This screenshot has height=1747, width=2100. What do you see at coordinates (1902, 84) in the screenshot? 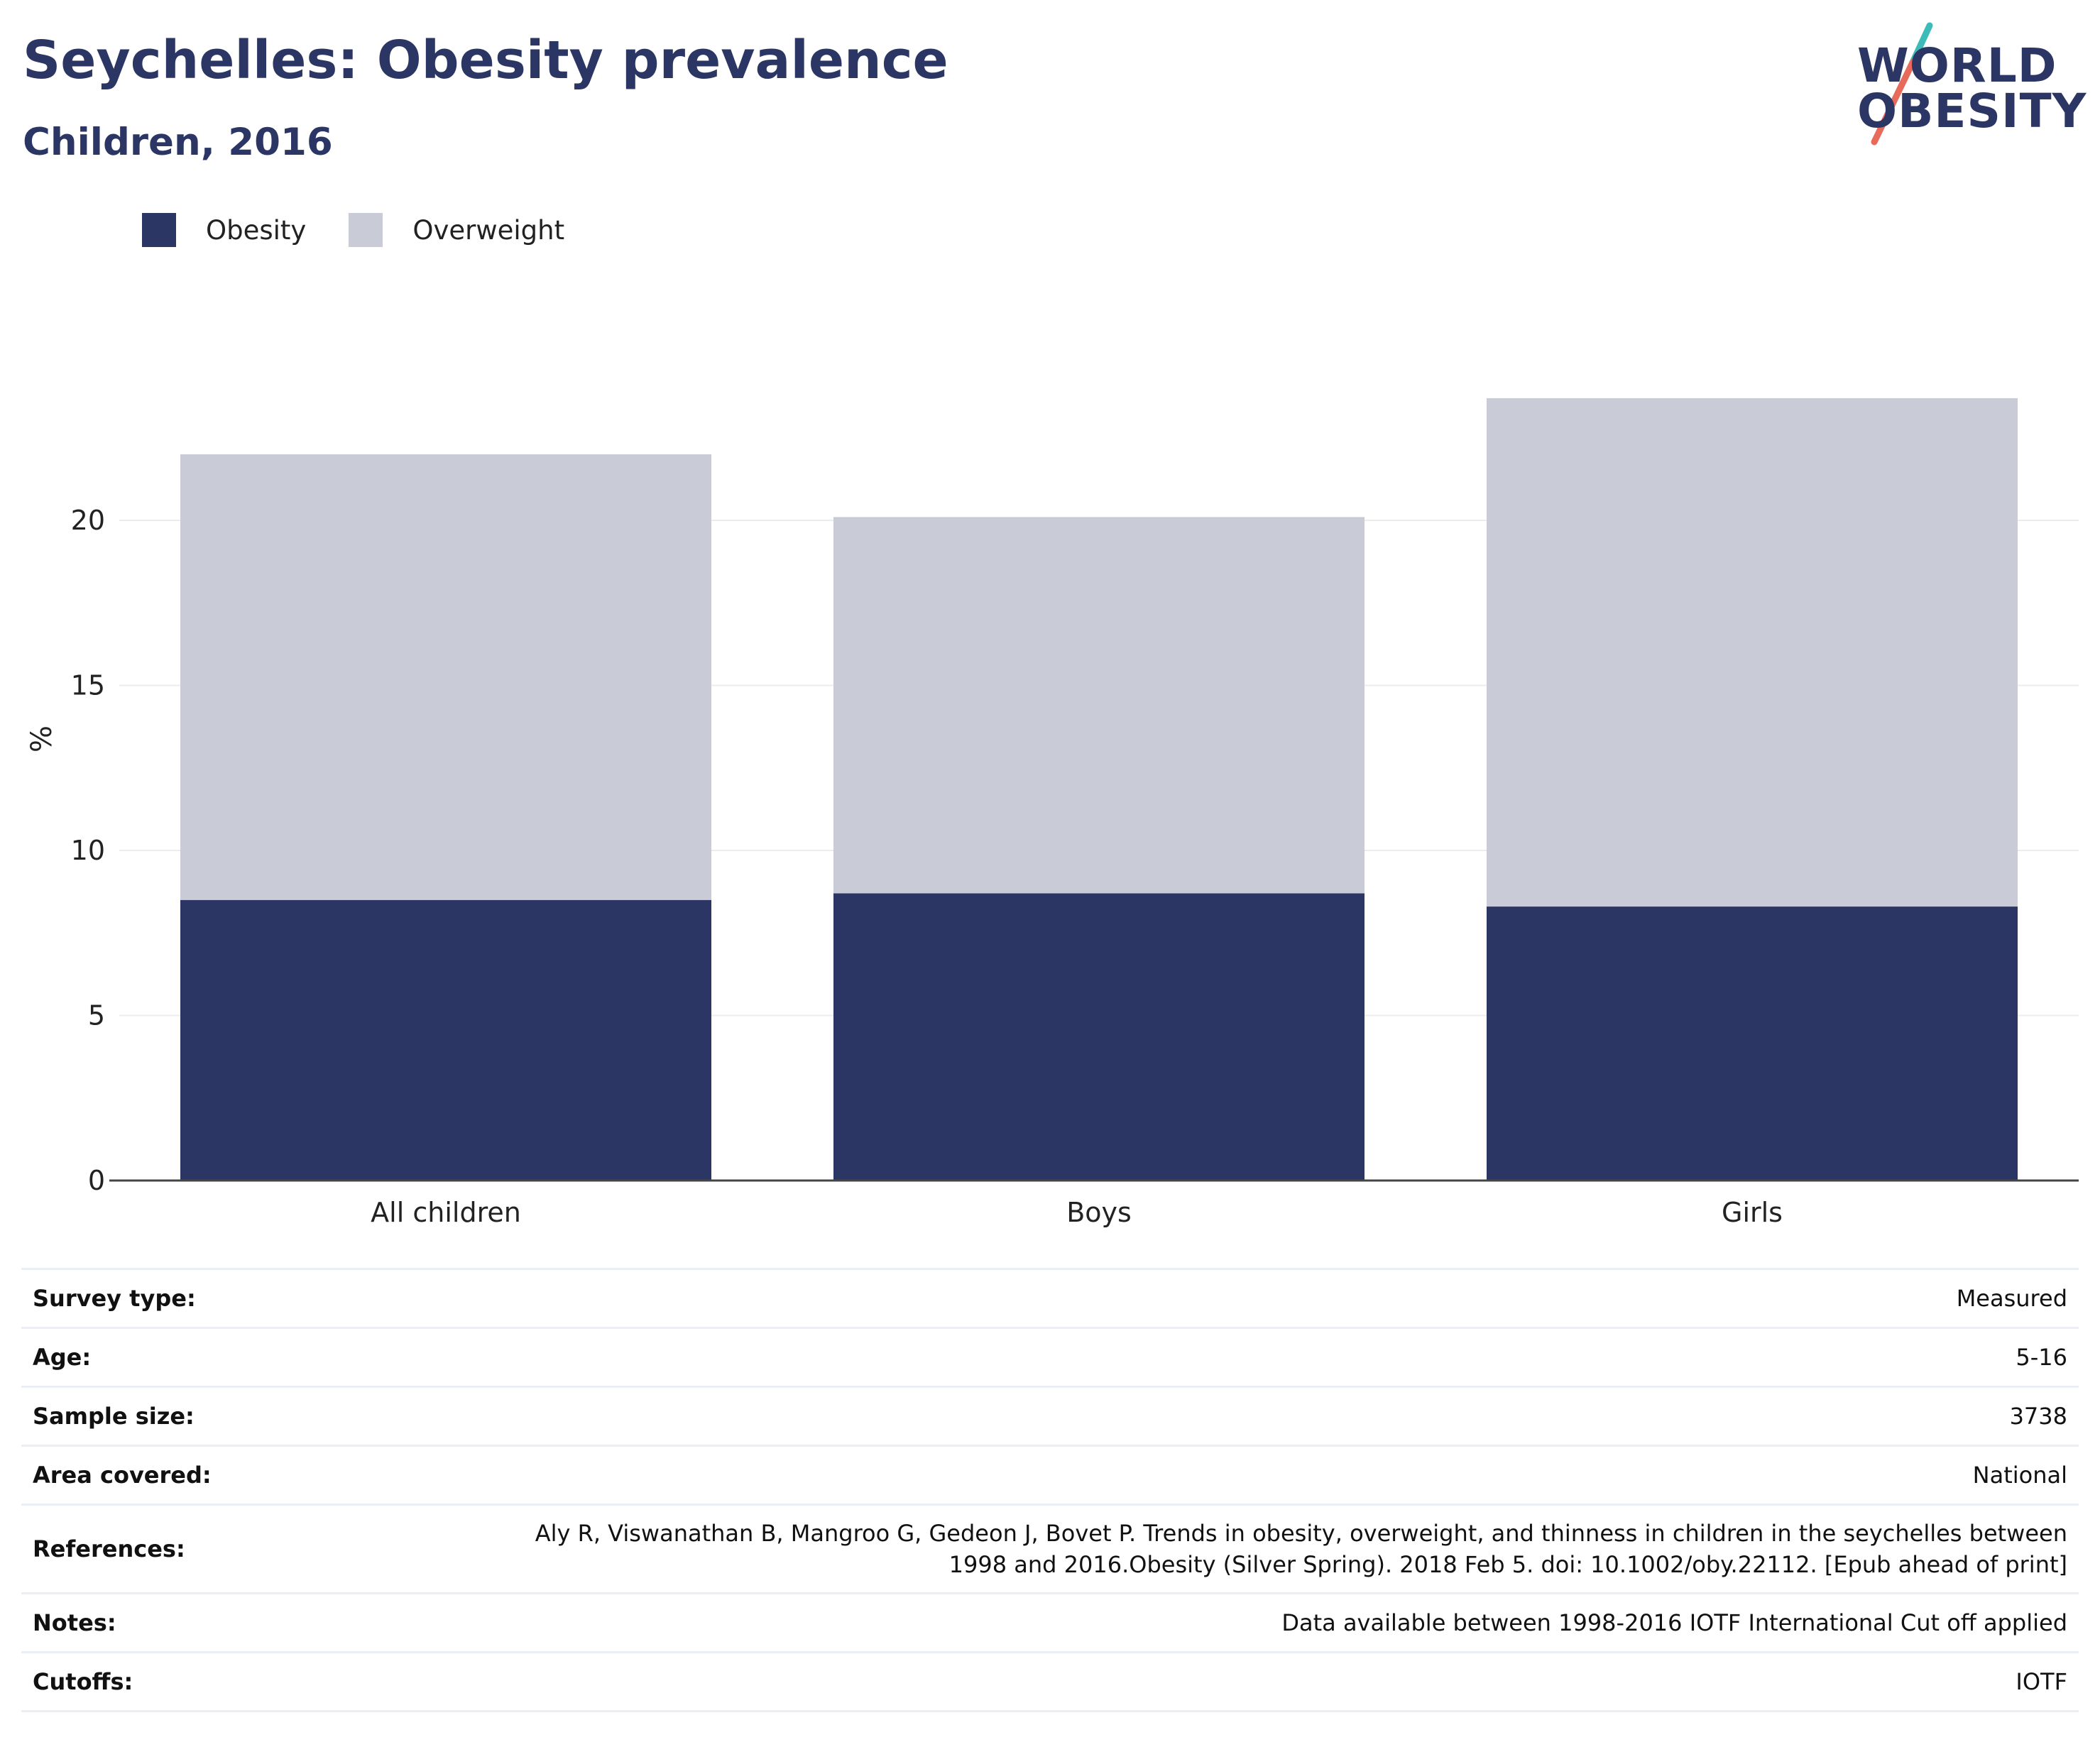
I see `logo-slash-icon` at bounding box center [1902, 84].